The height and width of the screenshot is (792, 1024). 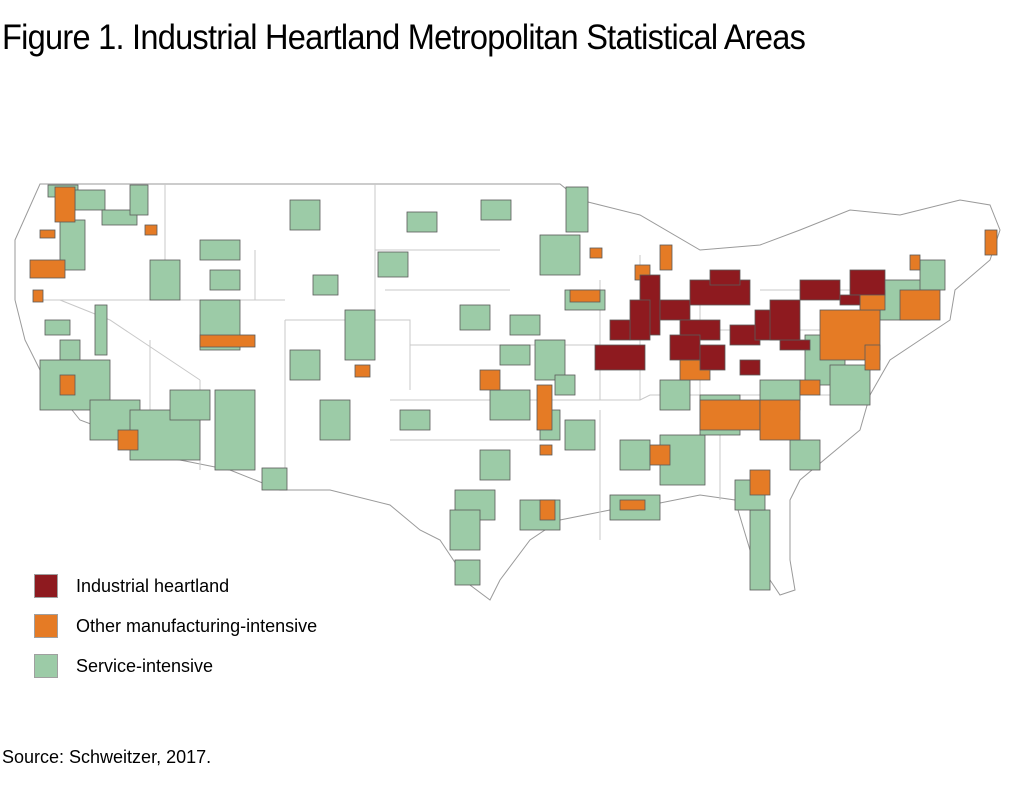 I want to click on service-intensive-swatch, so click(x=46, y=666).